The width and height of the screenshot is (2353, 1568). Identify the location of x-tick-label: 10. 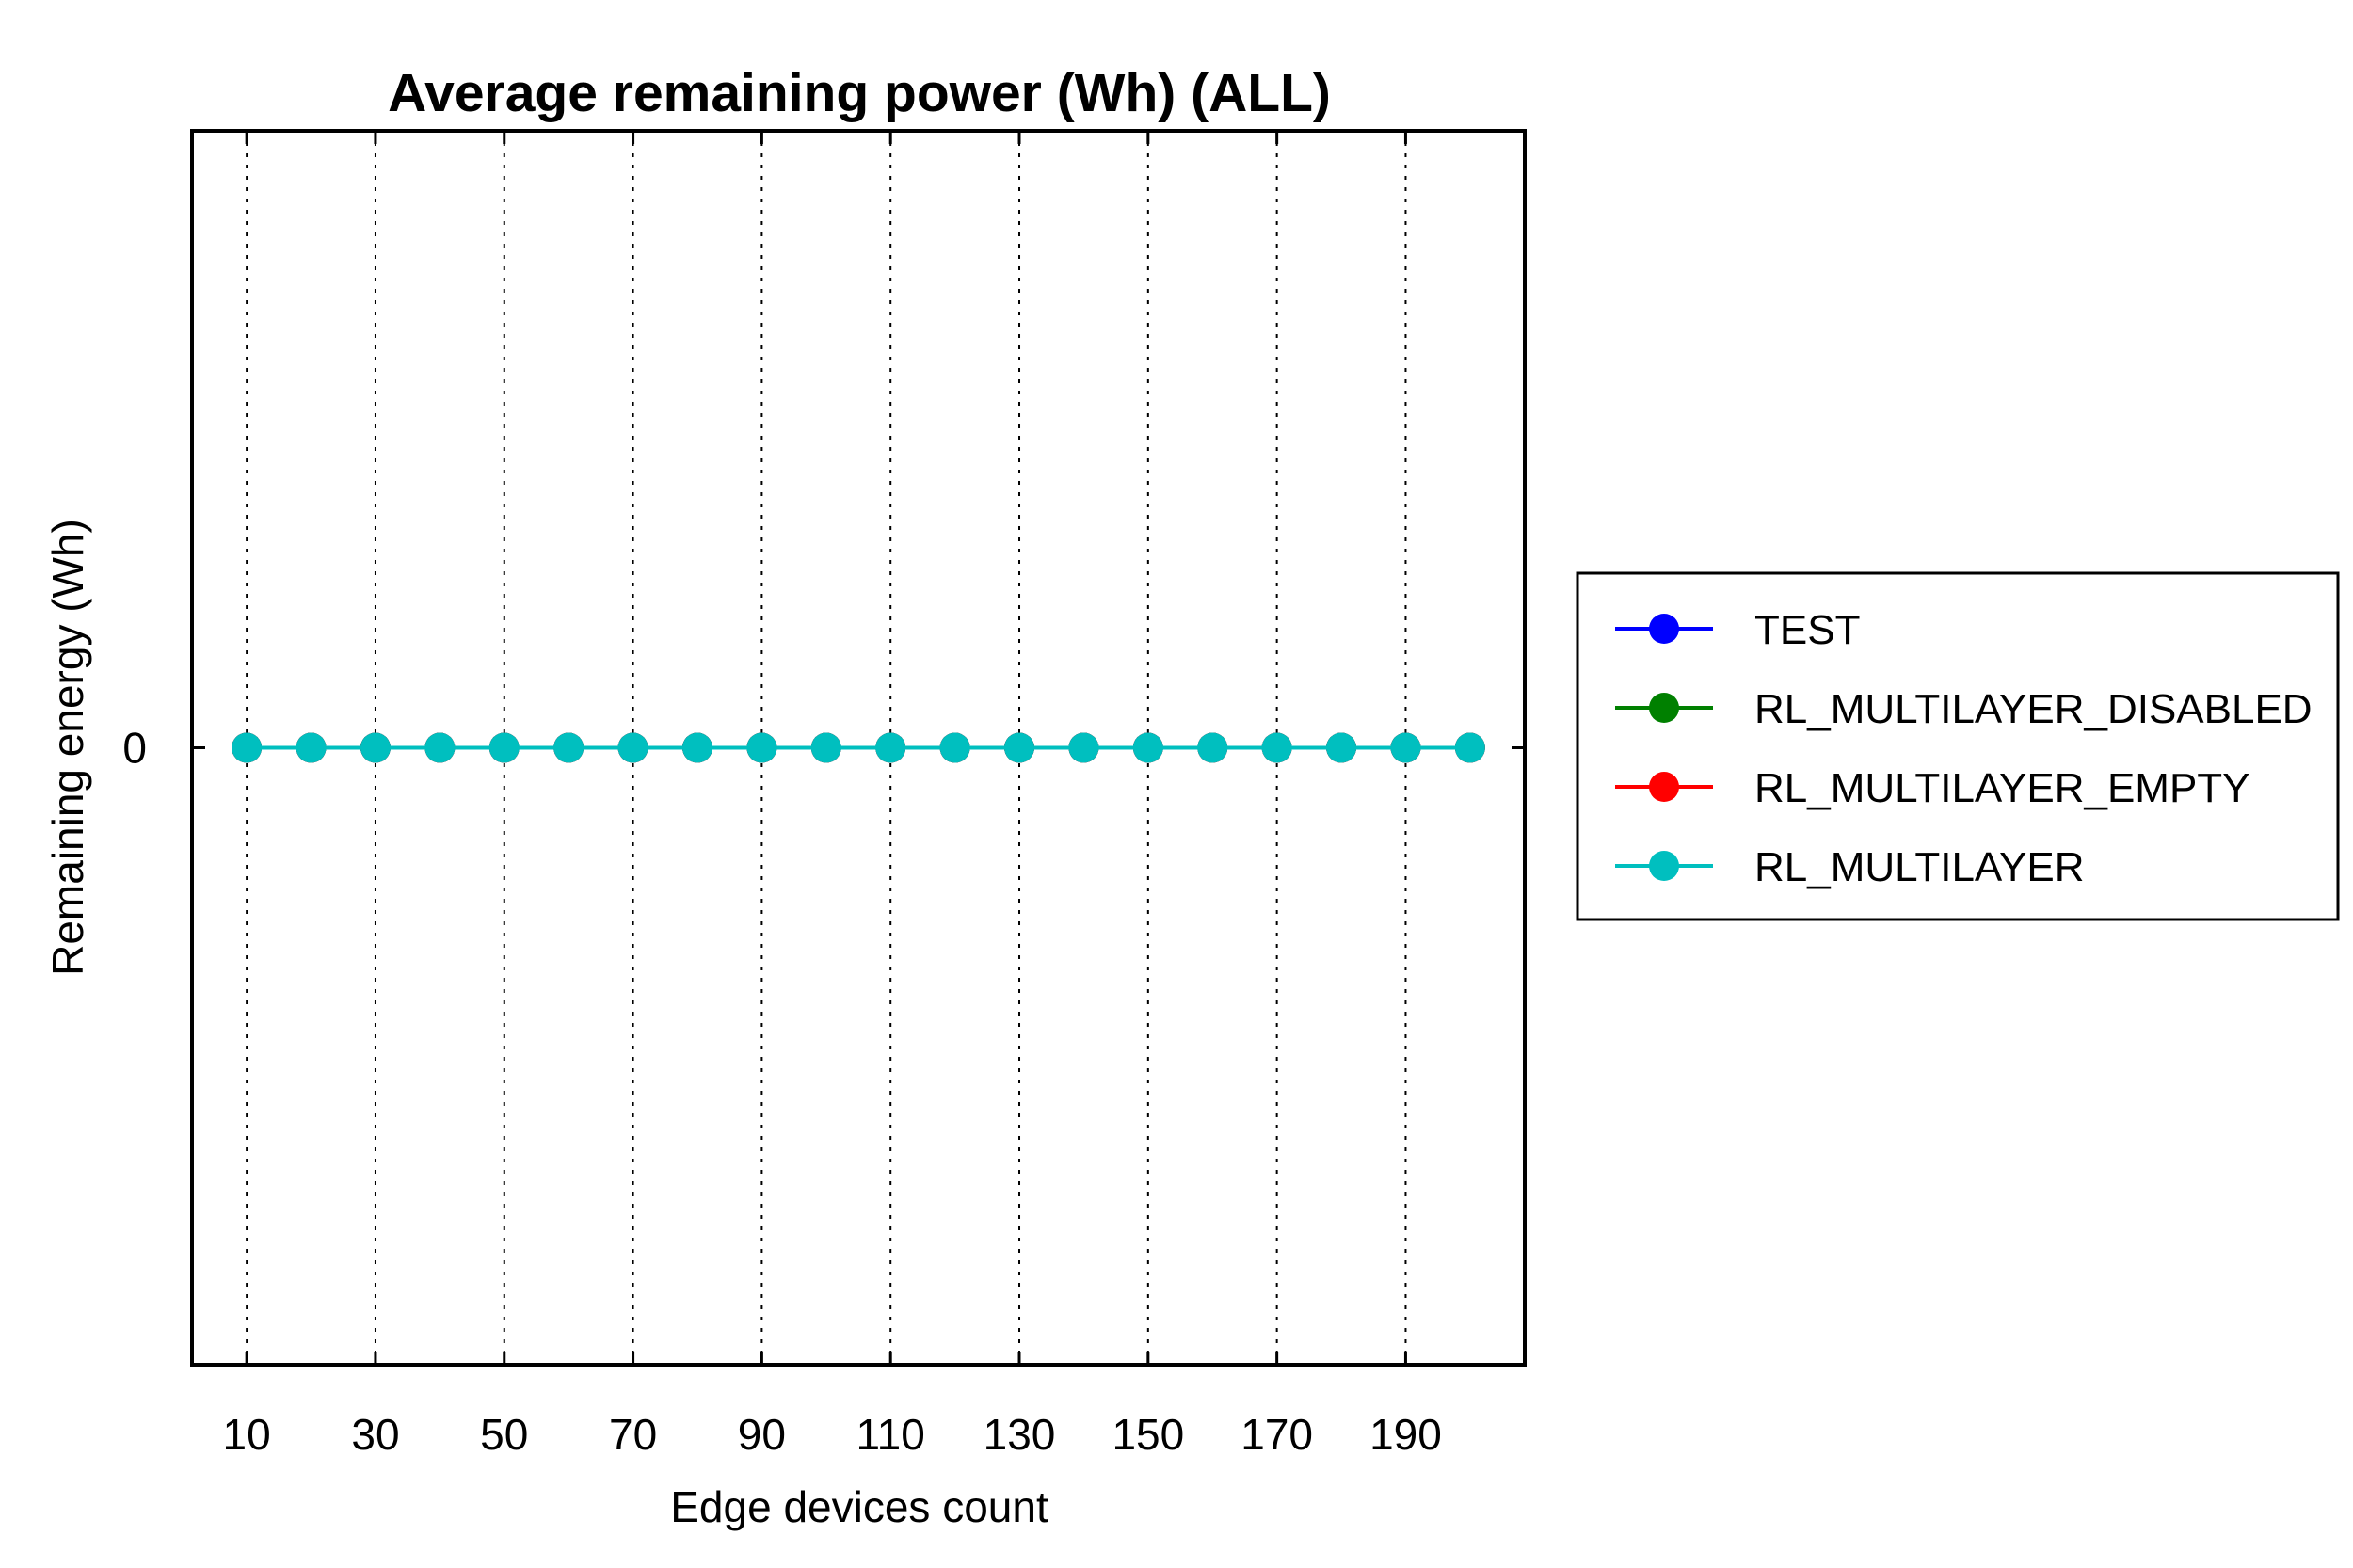
(247, 1434).